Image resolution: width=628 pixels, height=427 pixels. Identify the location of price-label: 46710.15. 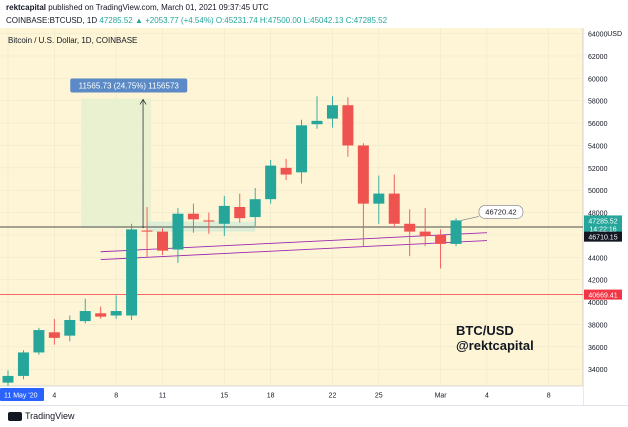
(603, 236).